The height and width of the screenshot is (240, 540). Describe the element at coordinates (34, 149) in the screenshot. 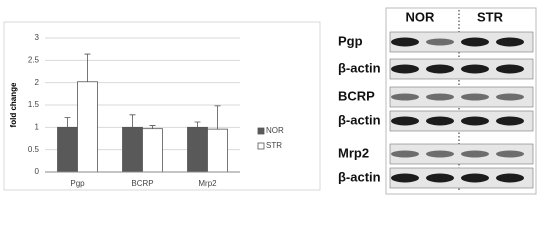

I see `y-tick-label: 0.5` at that location.